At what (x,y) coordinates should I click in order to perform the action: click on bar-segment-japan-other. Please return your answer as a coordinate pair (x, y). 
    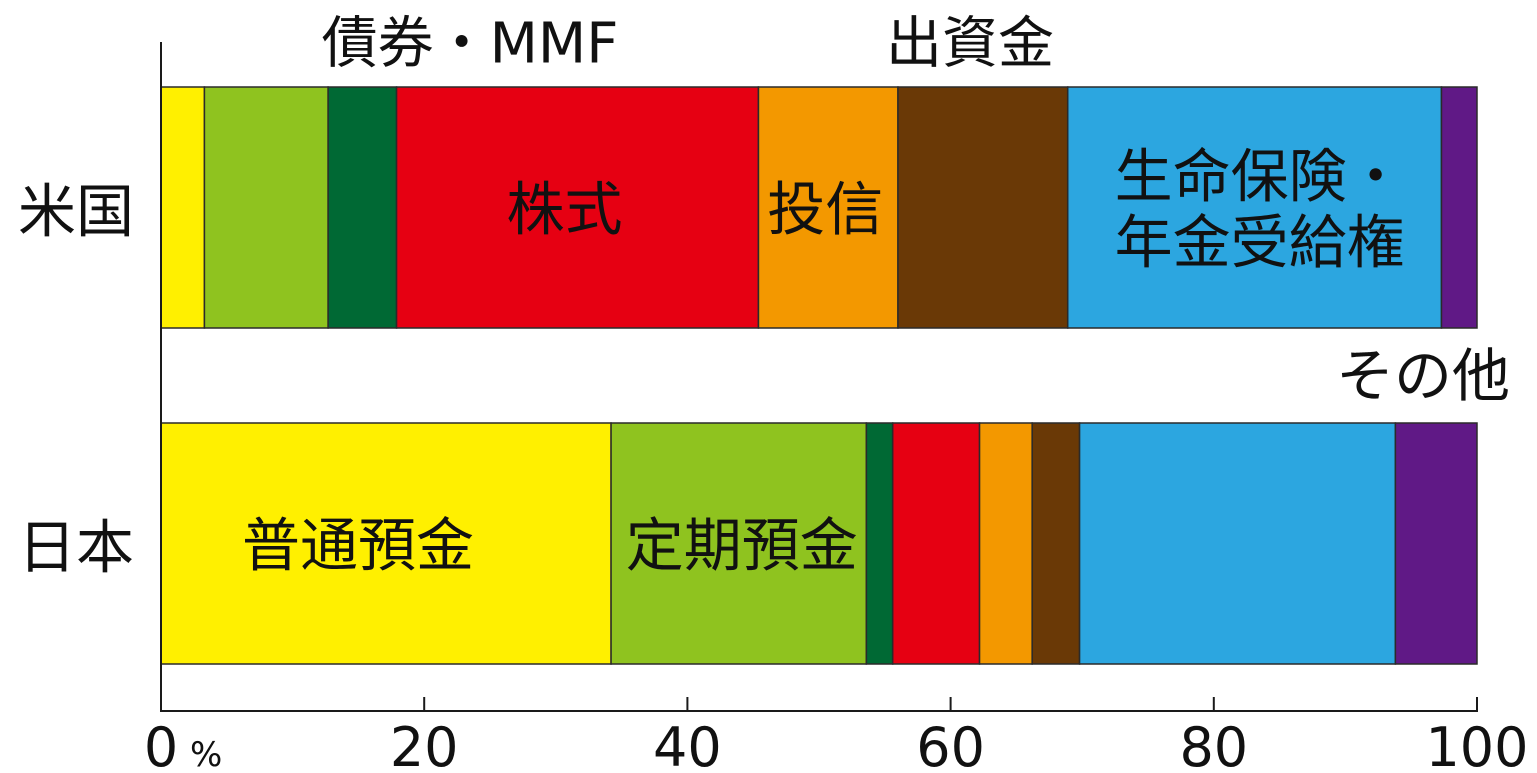
    Looking at the image, I should click on (1436, 543).